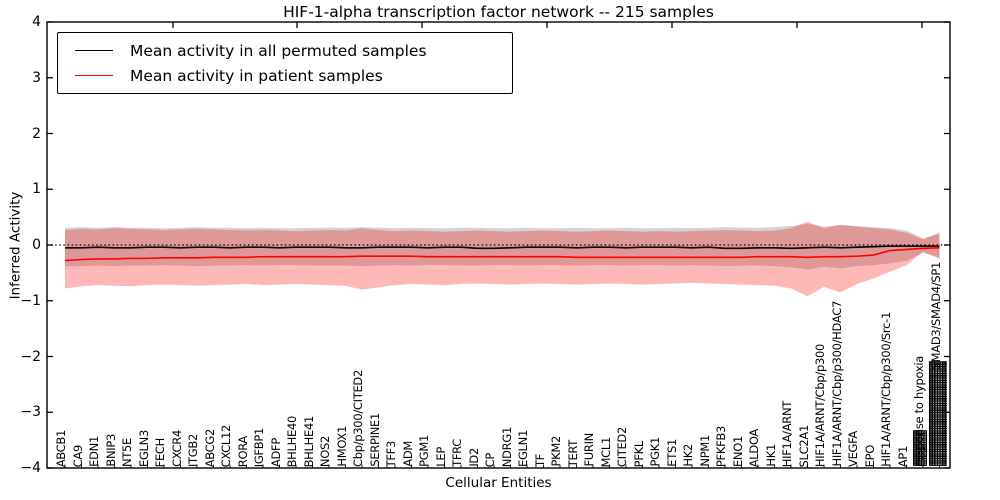 This screenshot has width=1000, height=500. Describe the element at coordinates (160, 452) in the screenshot. I see `x-tick-label: FECH` at that location.